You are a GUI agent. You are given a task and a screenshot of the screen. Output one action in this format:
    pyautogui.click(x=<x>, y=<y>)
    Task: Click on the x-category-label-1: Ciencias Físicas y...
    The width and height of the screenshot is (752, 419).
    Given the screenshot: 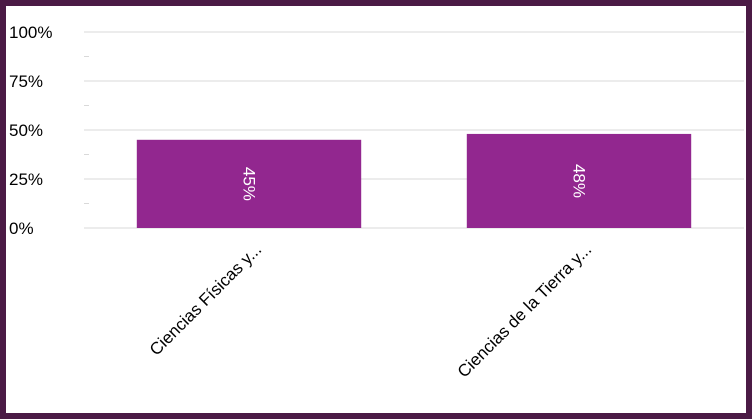 What is the action you would take?
    pyautogui.click(x=205, y=299)
    